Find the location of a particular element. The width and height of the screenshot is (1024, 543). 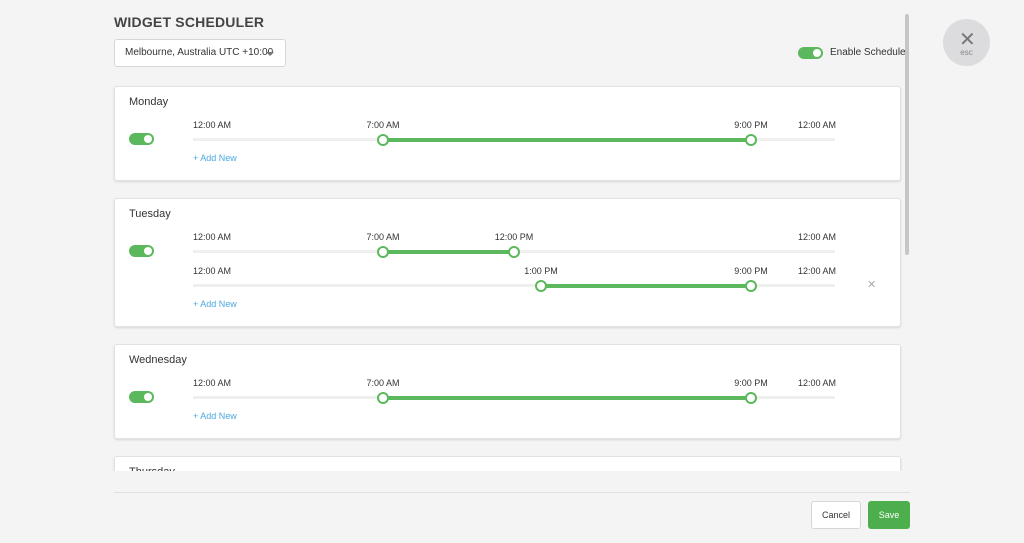

enable-toggle is located at coordinates (810, 53).